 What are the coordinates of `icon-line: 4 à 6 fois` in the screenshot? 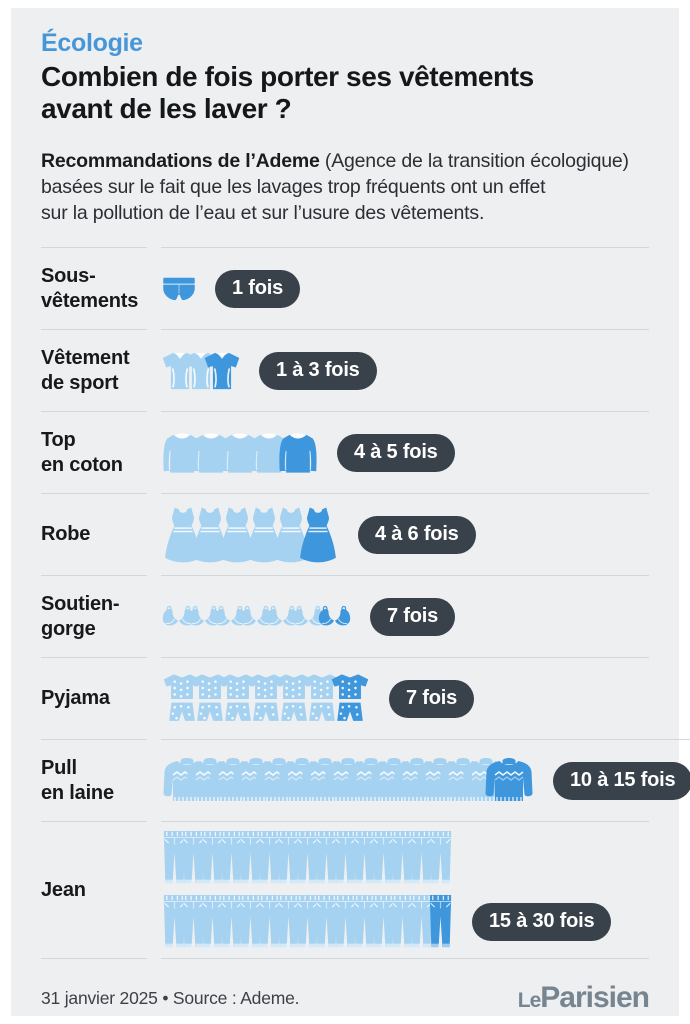 It's located at (405, 535).